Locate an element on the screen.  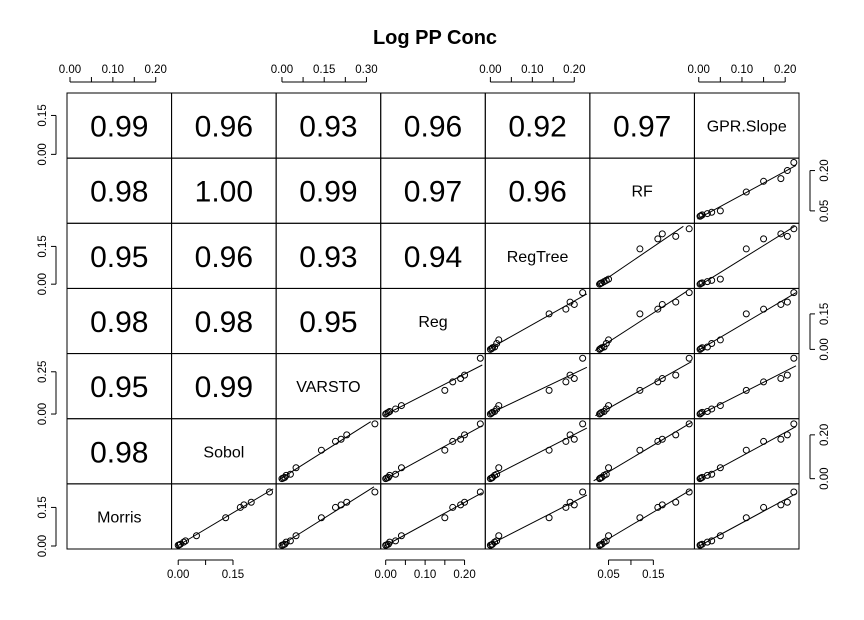
correlation-value: 0.96 is located at coordinates (224, 127).